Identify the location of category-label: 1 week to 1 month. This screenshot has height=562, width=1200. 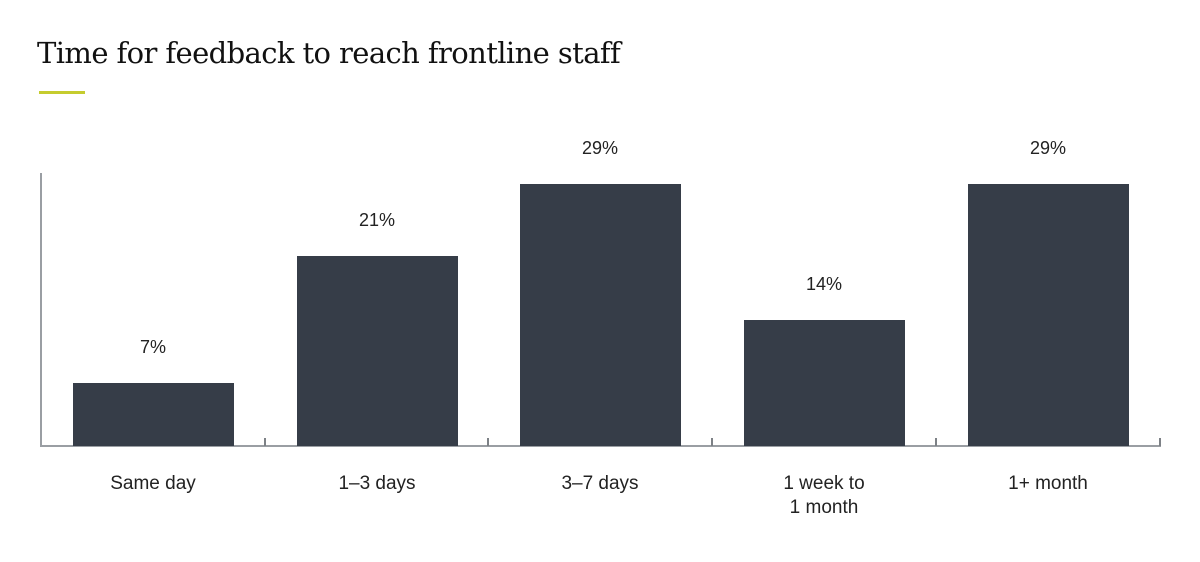
(824, 496).